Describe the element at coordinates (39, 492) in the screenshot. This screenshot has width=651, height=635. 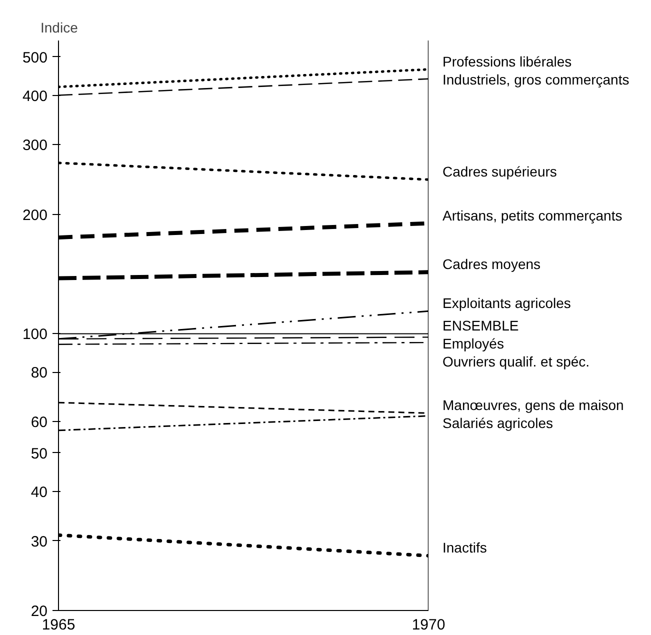
I see `y-tick-label: 40` at that location.